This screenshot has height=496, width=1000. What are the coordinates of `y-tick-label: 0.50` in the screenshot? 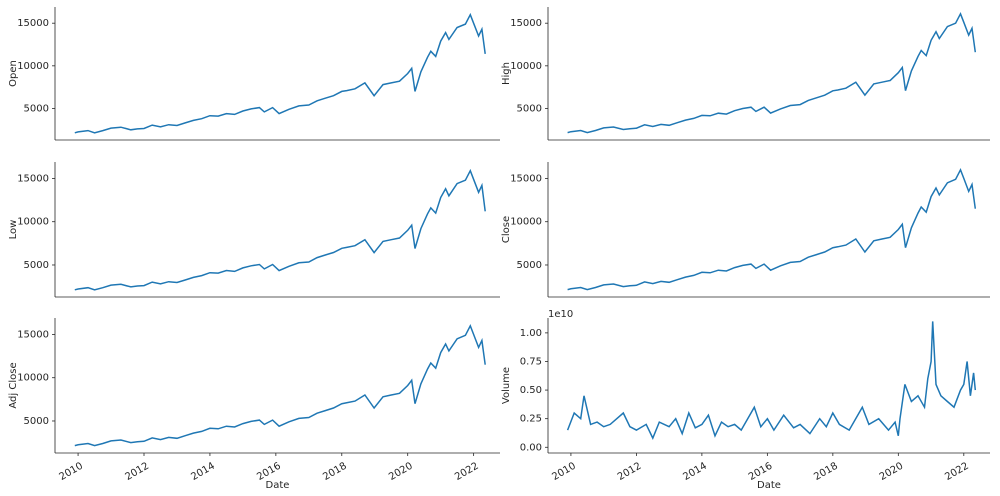 It's located at (531, 390).